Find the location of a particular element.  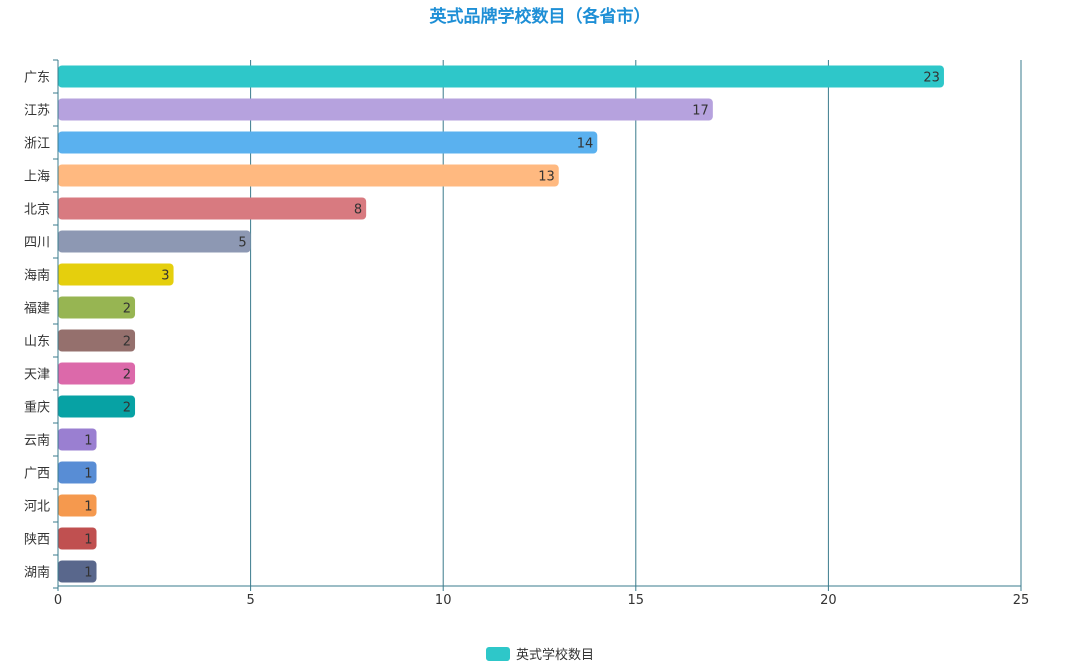

y-tick-label: 广西 is located at coordinates (37, 474).